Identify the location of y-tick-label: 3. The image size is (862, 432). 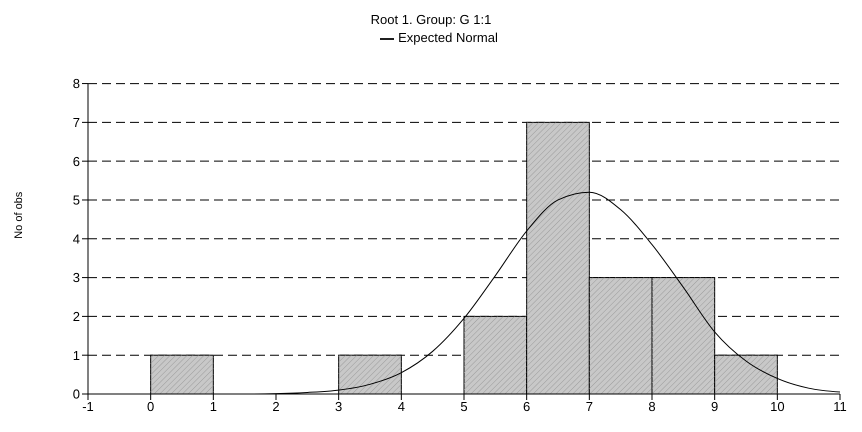
(76, 278).